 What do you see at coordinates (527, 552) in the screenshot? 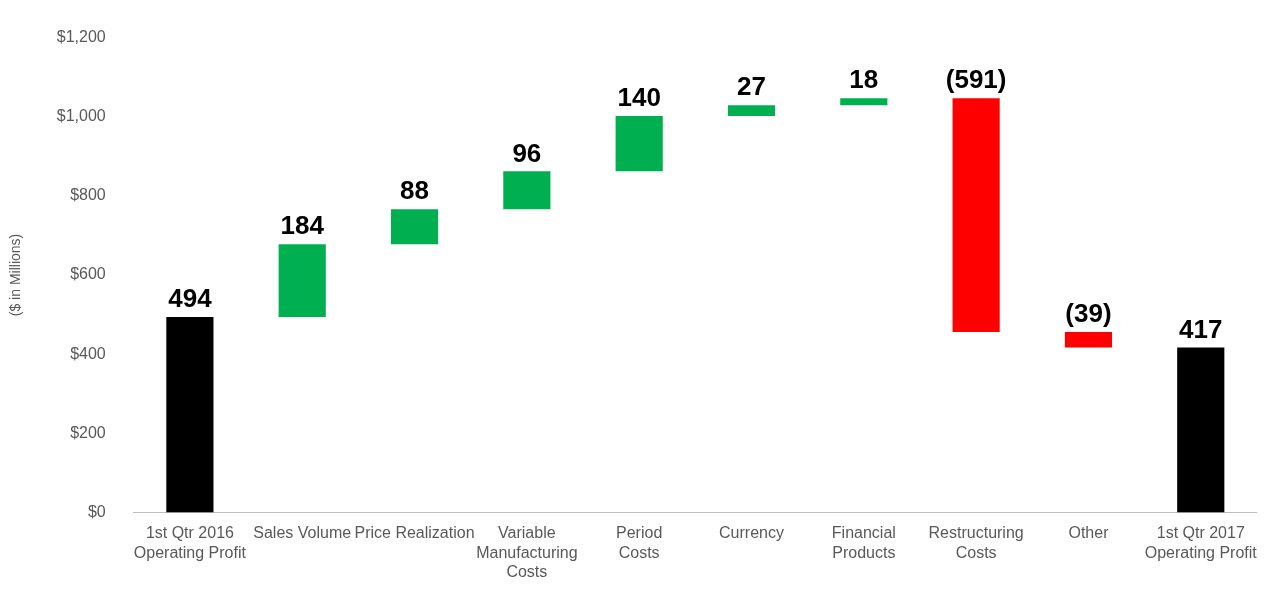
I see `x-tick-label: Variable Manufacturing Costs` at bounding box center [527, 552].